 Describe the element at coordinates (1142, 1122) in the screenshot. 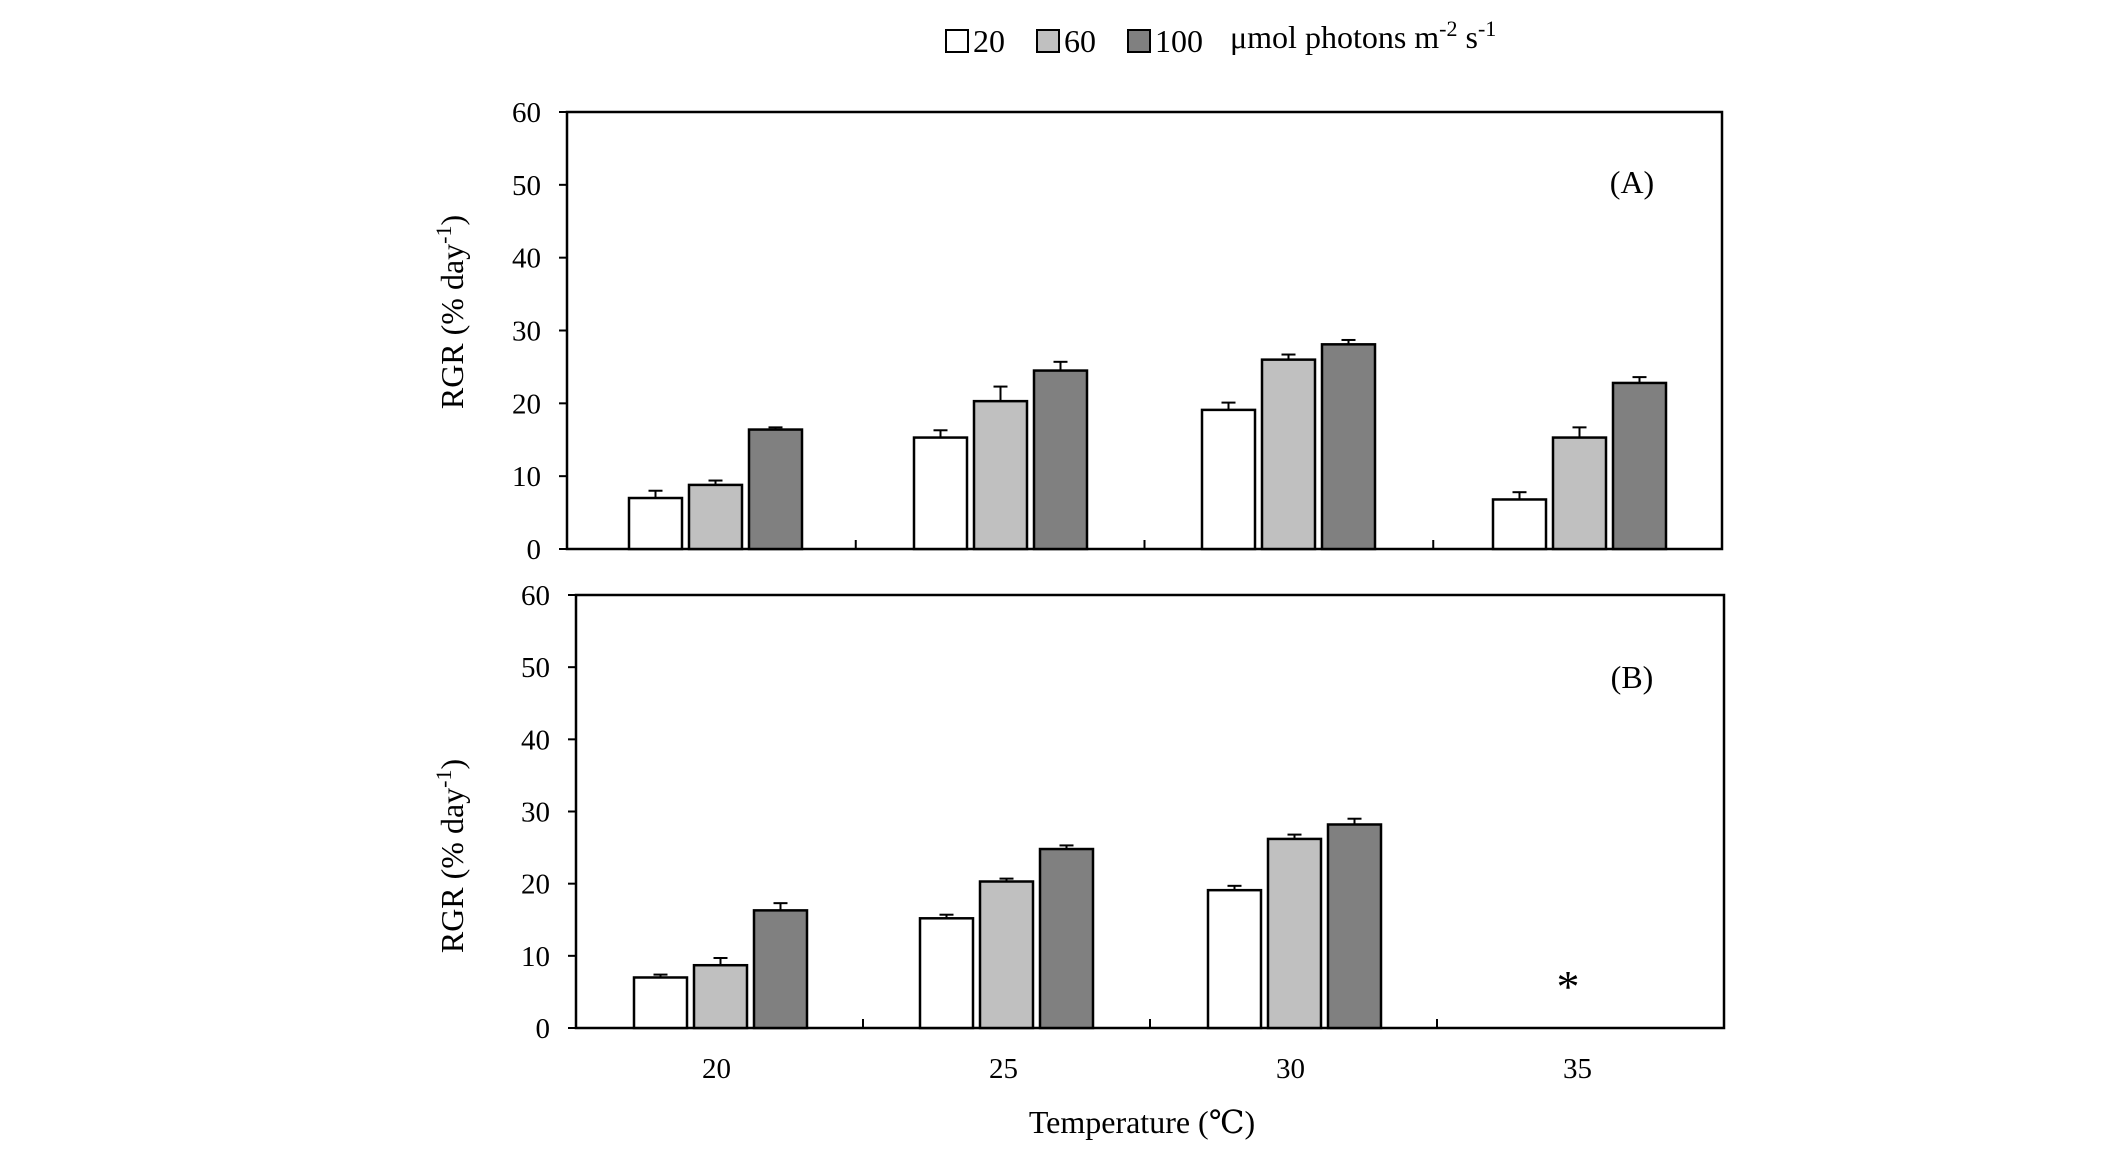

I see `x-axis-title: Temperature (℃)` at that location.